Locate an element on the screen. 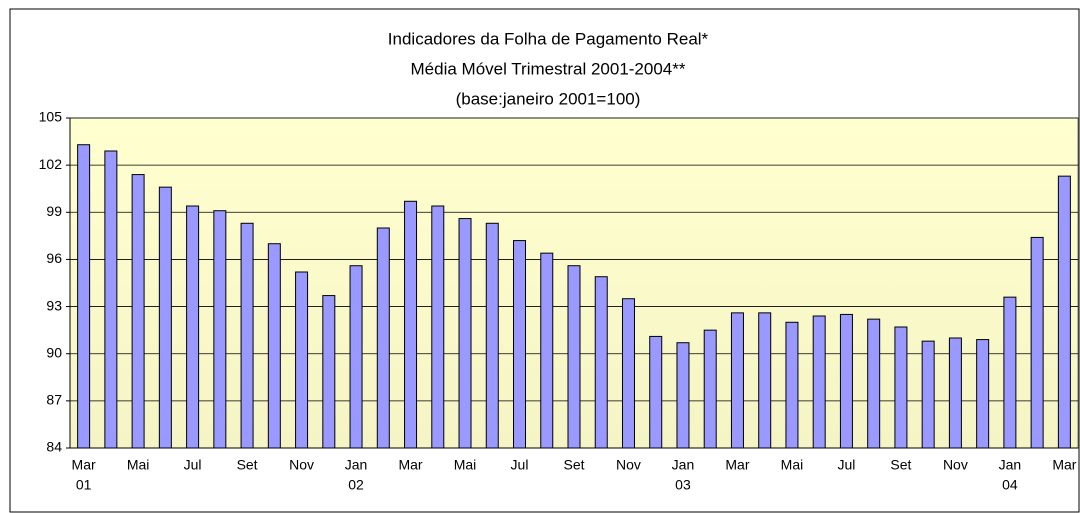 The width and height of the screenshot is (1080, 513). chart-subtitle: Média Móvel Trimestral 2001-2004** is located at coordinates (548, 68).